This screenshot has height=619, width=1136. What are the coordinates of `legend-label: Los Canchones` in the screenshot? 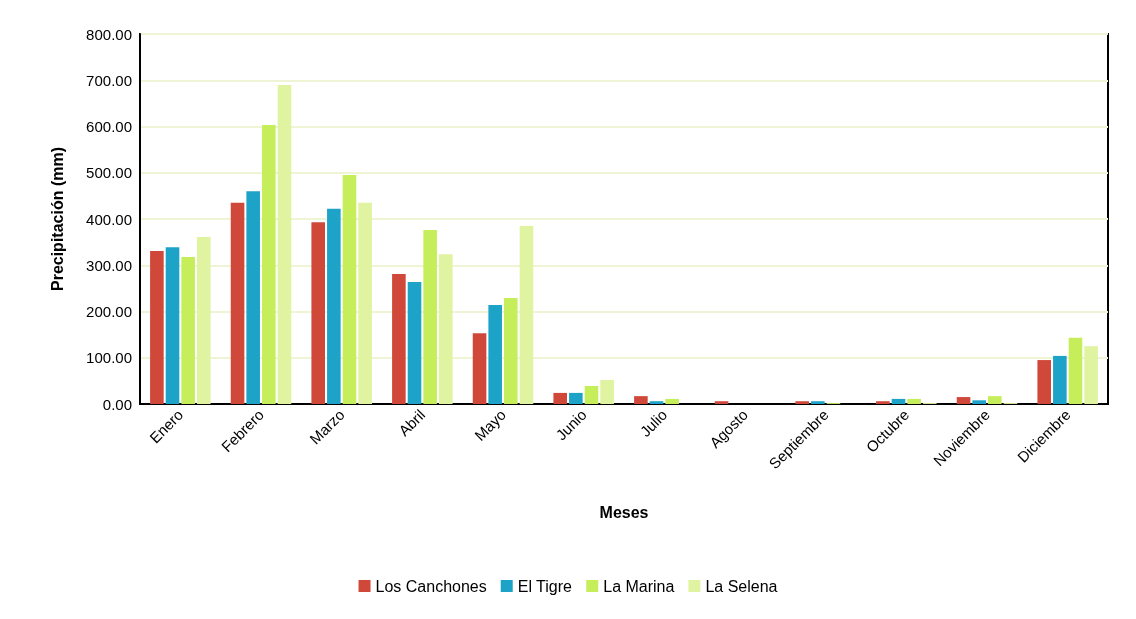 It's located at (431, 586).